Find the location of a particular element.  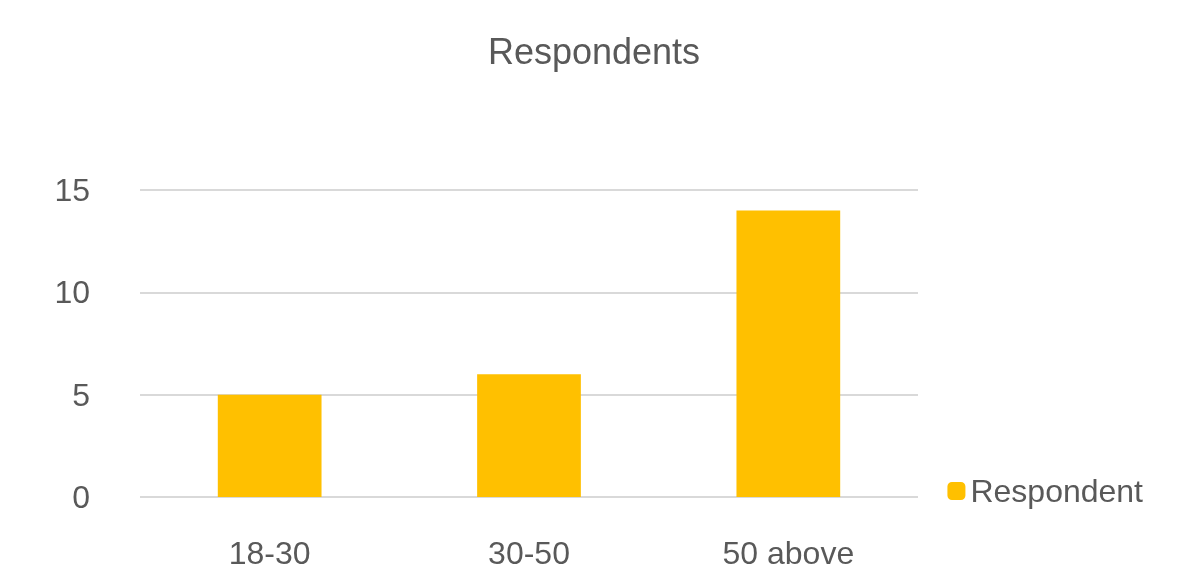

x-tick-label: 50 above is located at coordinates (788, 553).